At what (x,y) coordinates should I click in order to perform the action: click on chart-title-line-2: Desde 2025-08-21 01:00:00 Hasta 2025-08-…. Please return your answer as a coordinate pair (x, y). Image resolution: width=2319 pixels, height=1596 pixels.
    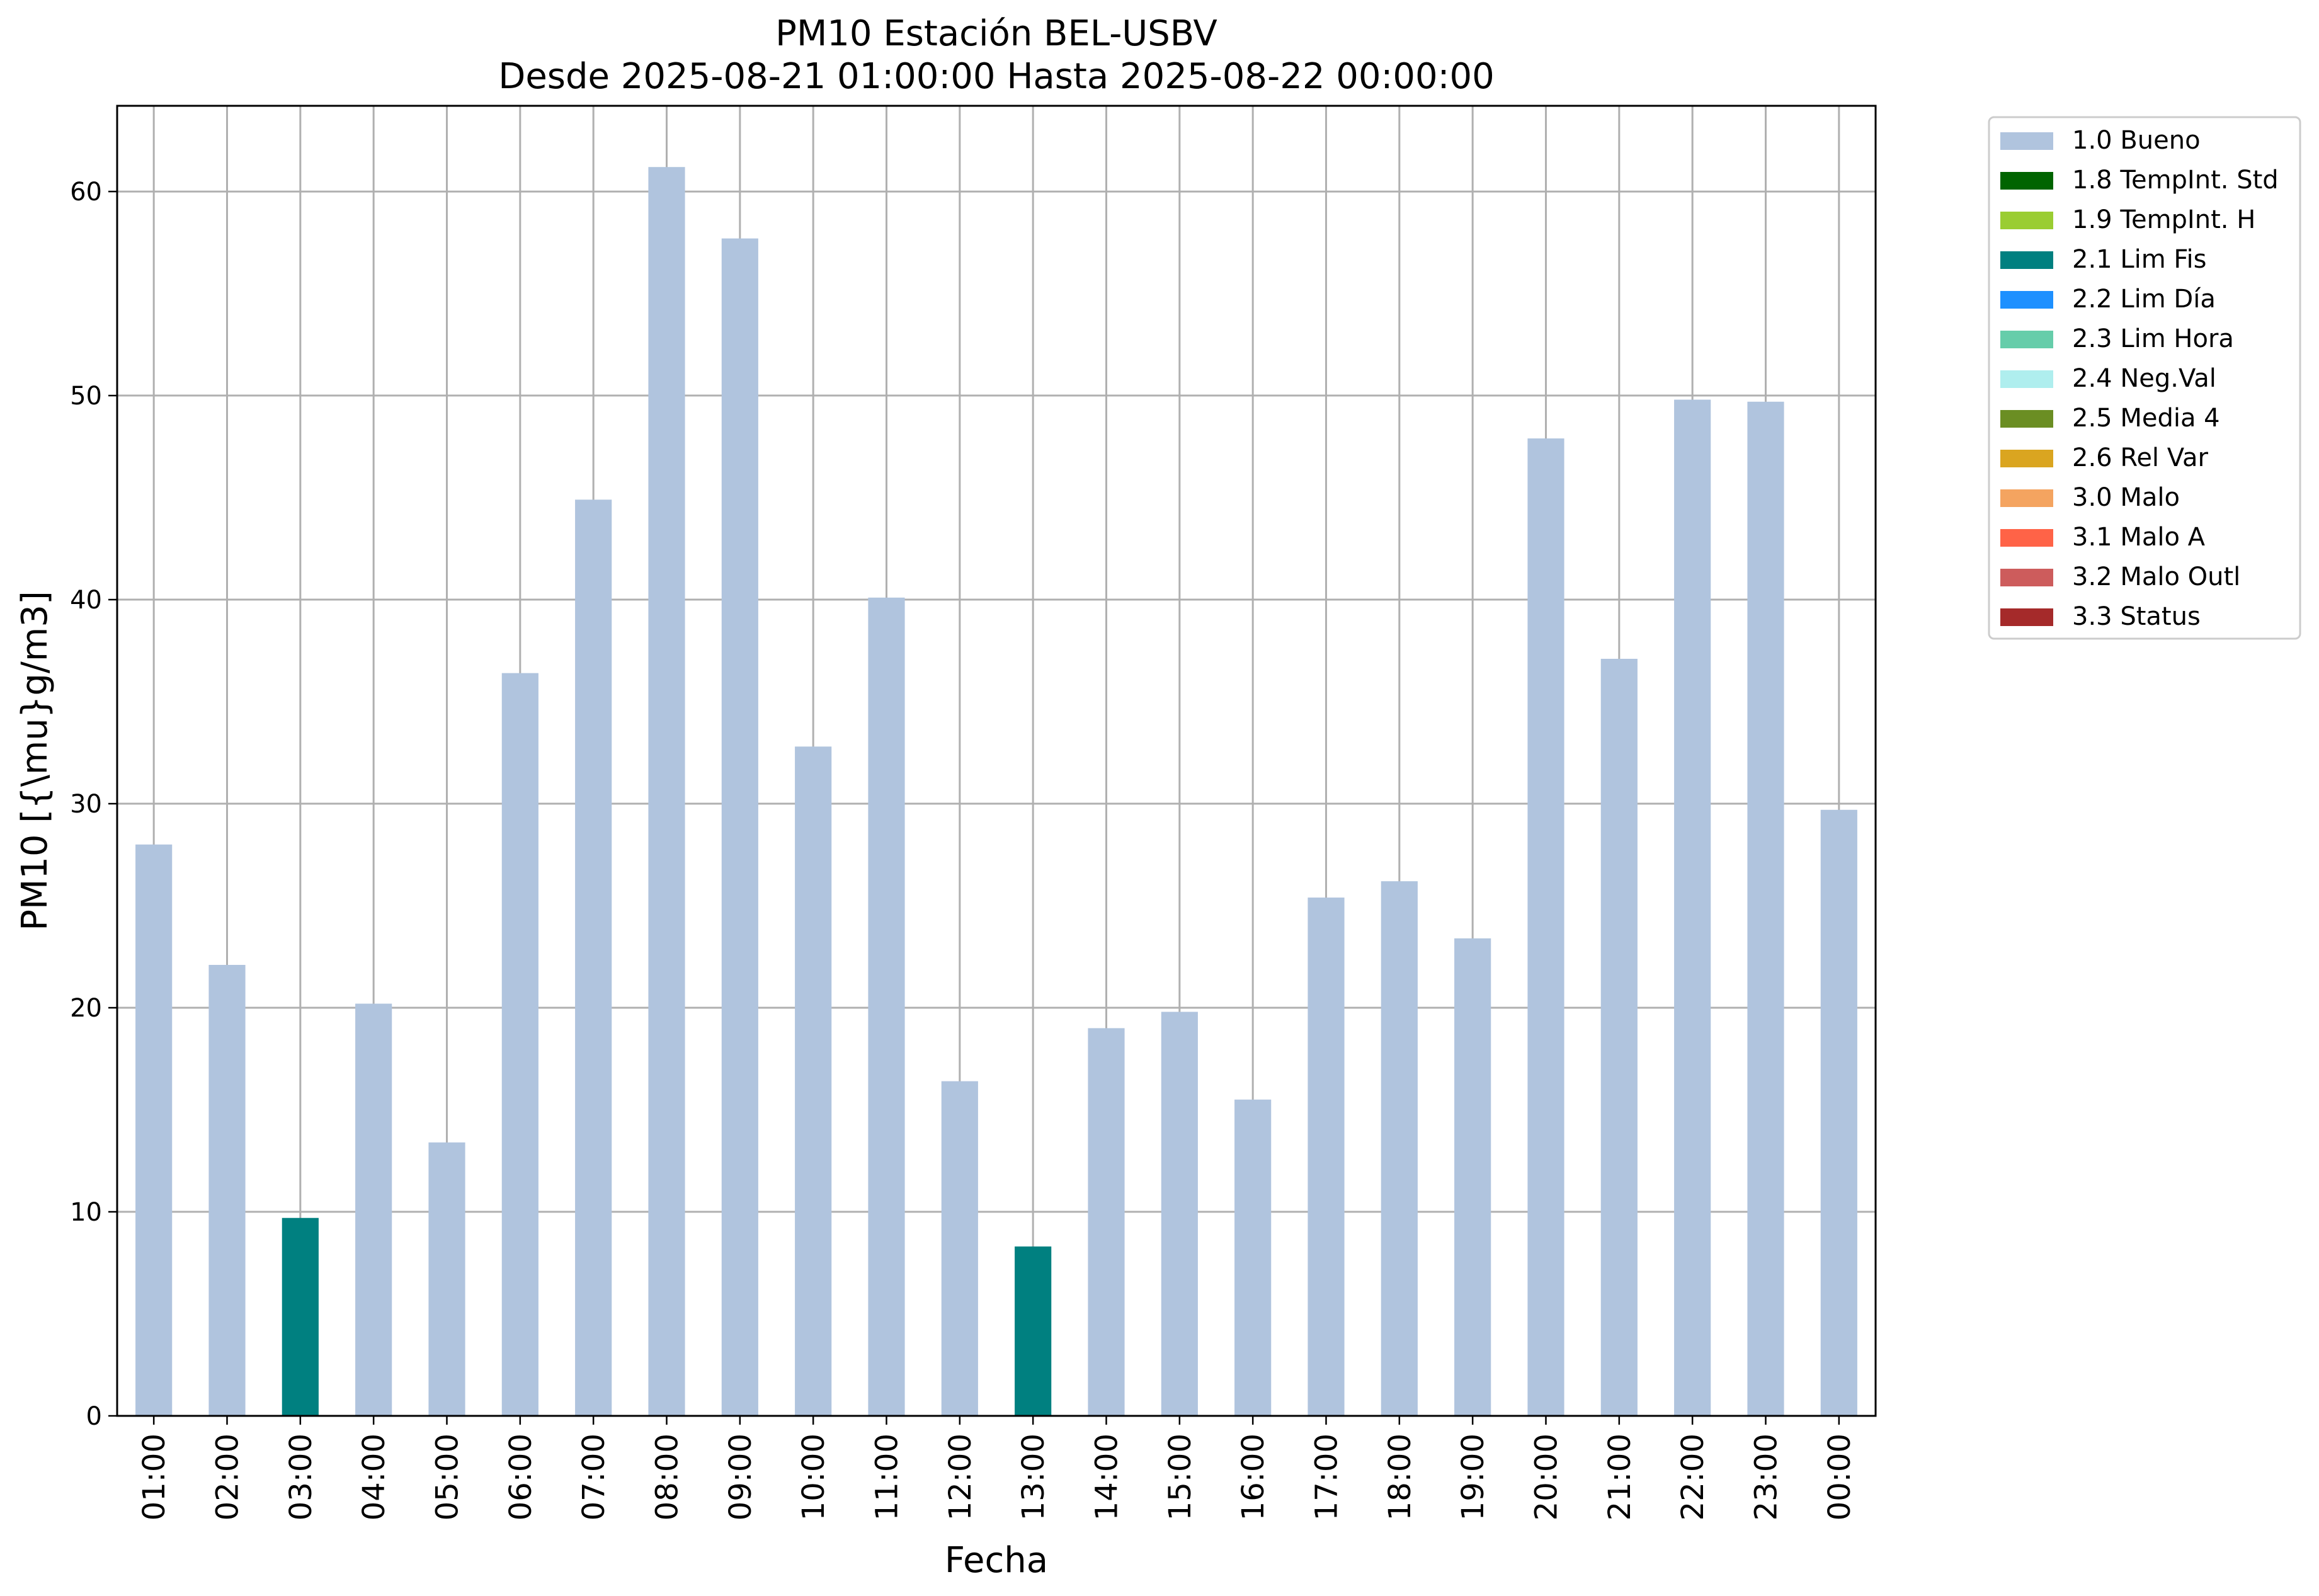
    Looking at the image, I should click on (996, 76).